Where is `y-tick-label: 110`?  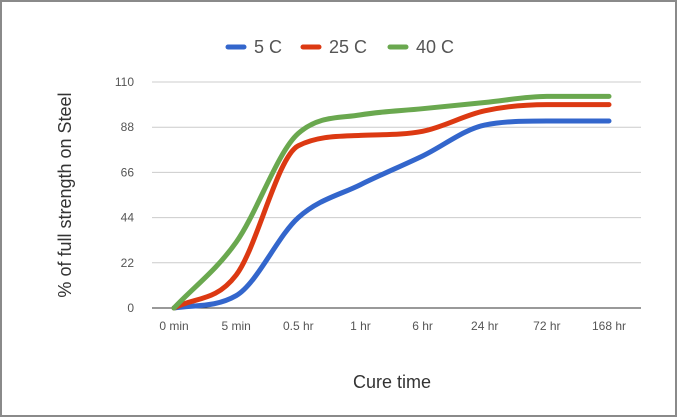
y-tick-label: 110 is located at coordinates (124, 82).